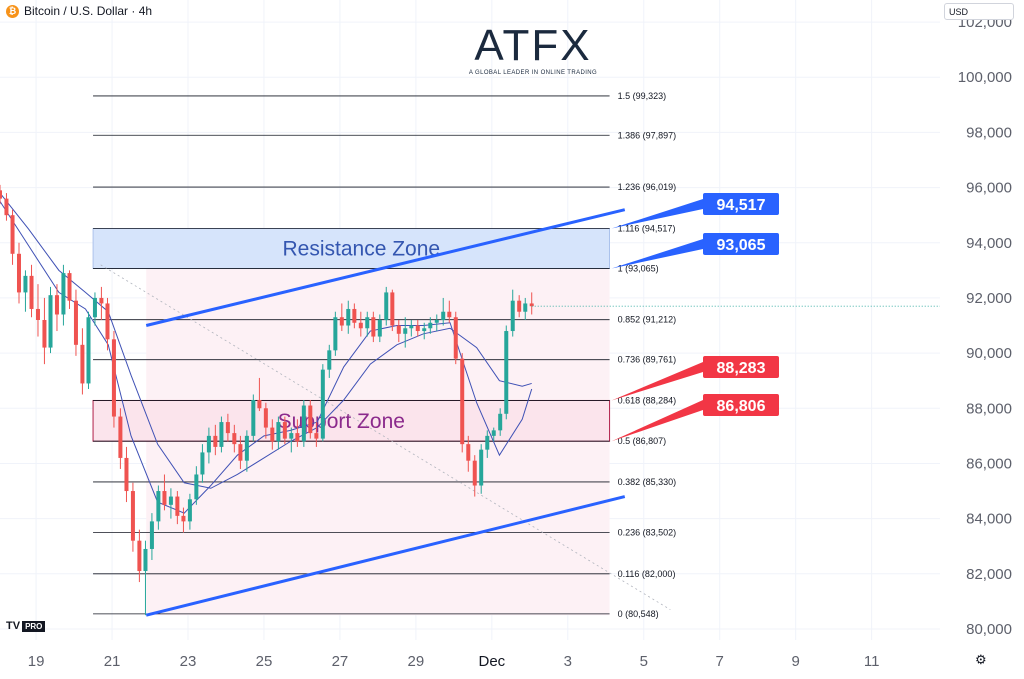 This screenshot has height=679, width=1024. I want to click on currency-selector: USD, so click(979, 11).